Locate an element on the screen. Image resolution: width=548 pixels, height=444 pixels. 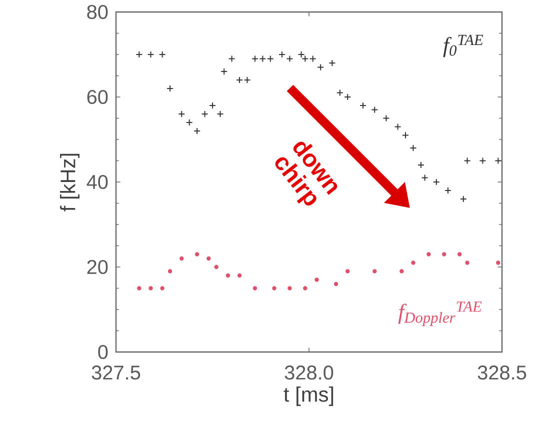
x-tick-label: 328.0 is located at coordinates (309, 373).